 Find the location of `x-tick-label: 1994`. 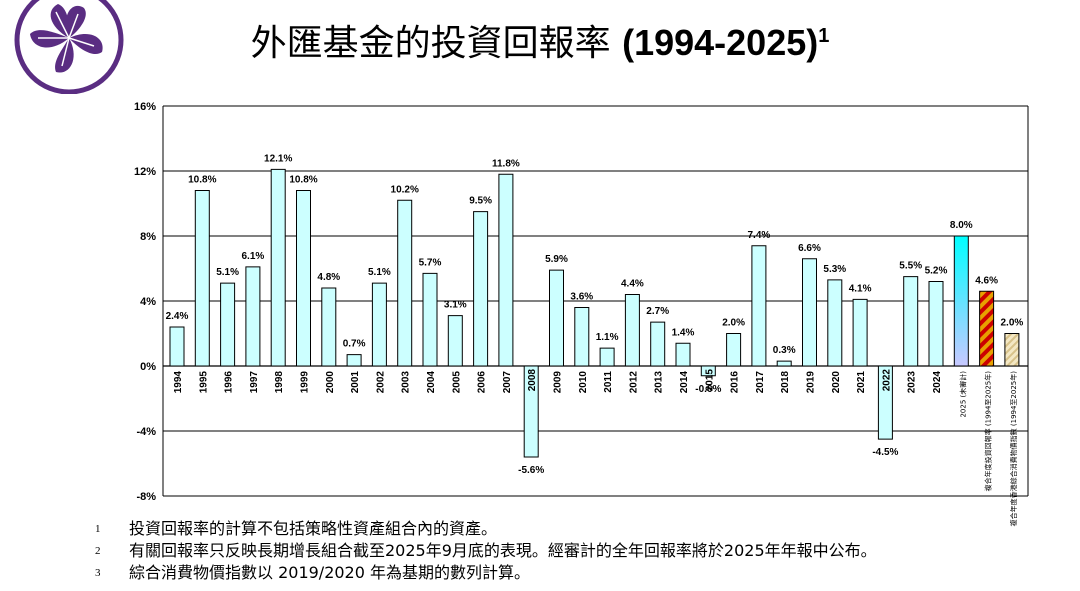

x-tick-label: 1994 is located at coordinates (178, 382).